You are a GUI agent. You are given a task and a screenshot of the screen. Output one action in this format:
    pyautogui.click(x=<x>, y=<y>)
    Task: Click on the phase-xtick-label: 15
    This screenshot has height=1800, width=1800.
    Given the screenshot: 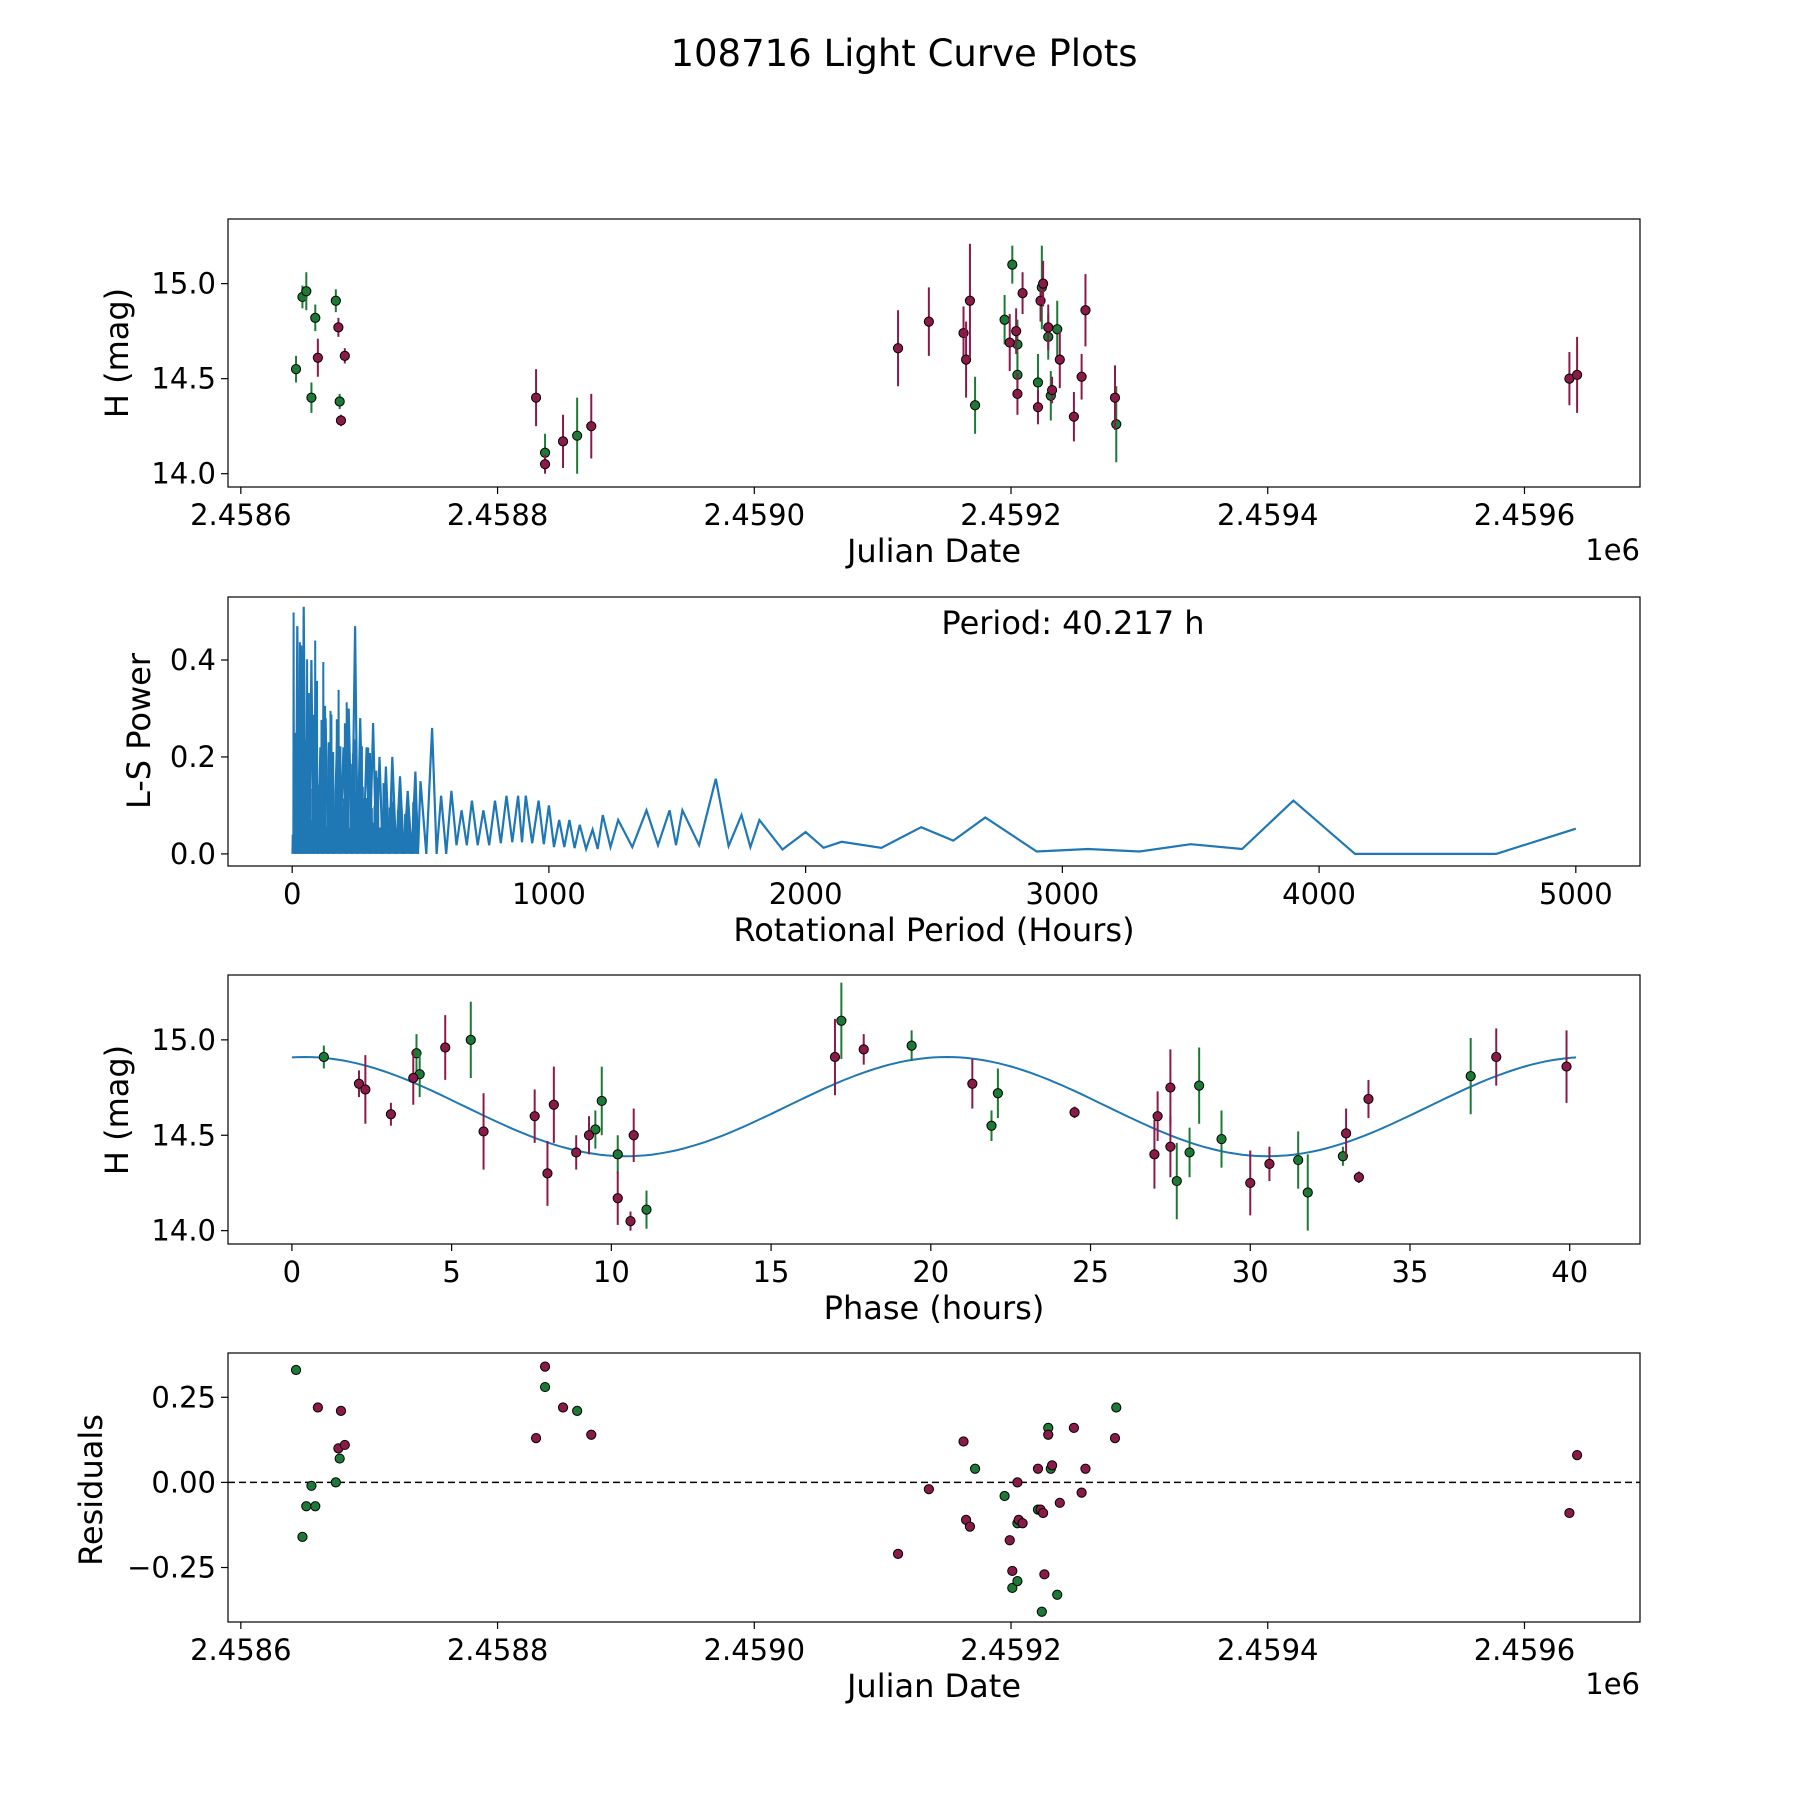 What is the action you would take?
    pyautogui.click(x=771, y=1272)
    